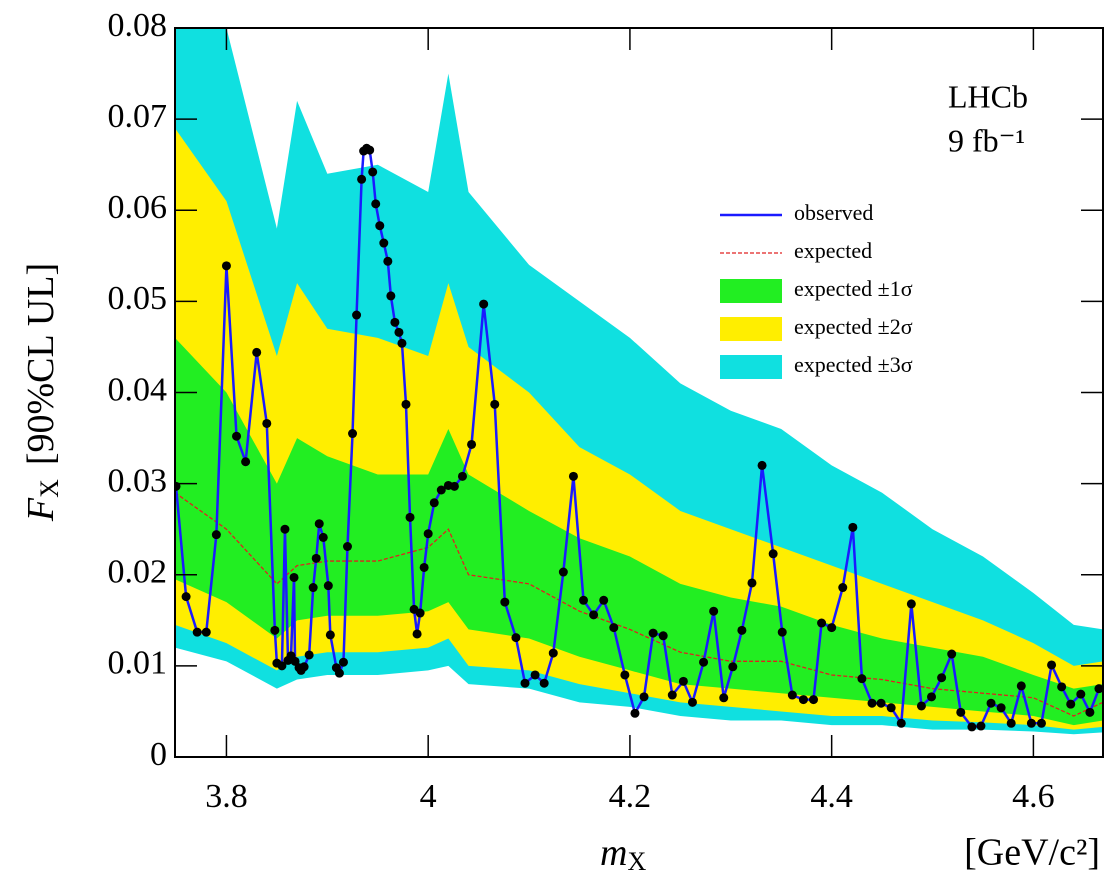 This screenshot has width=1105, height=878. Describe the element at coordinates (988, 96) in the screenshot. I see `annotation: LHCb` at that location.